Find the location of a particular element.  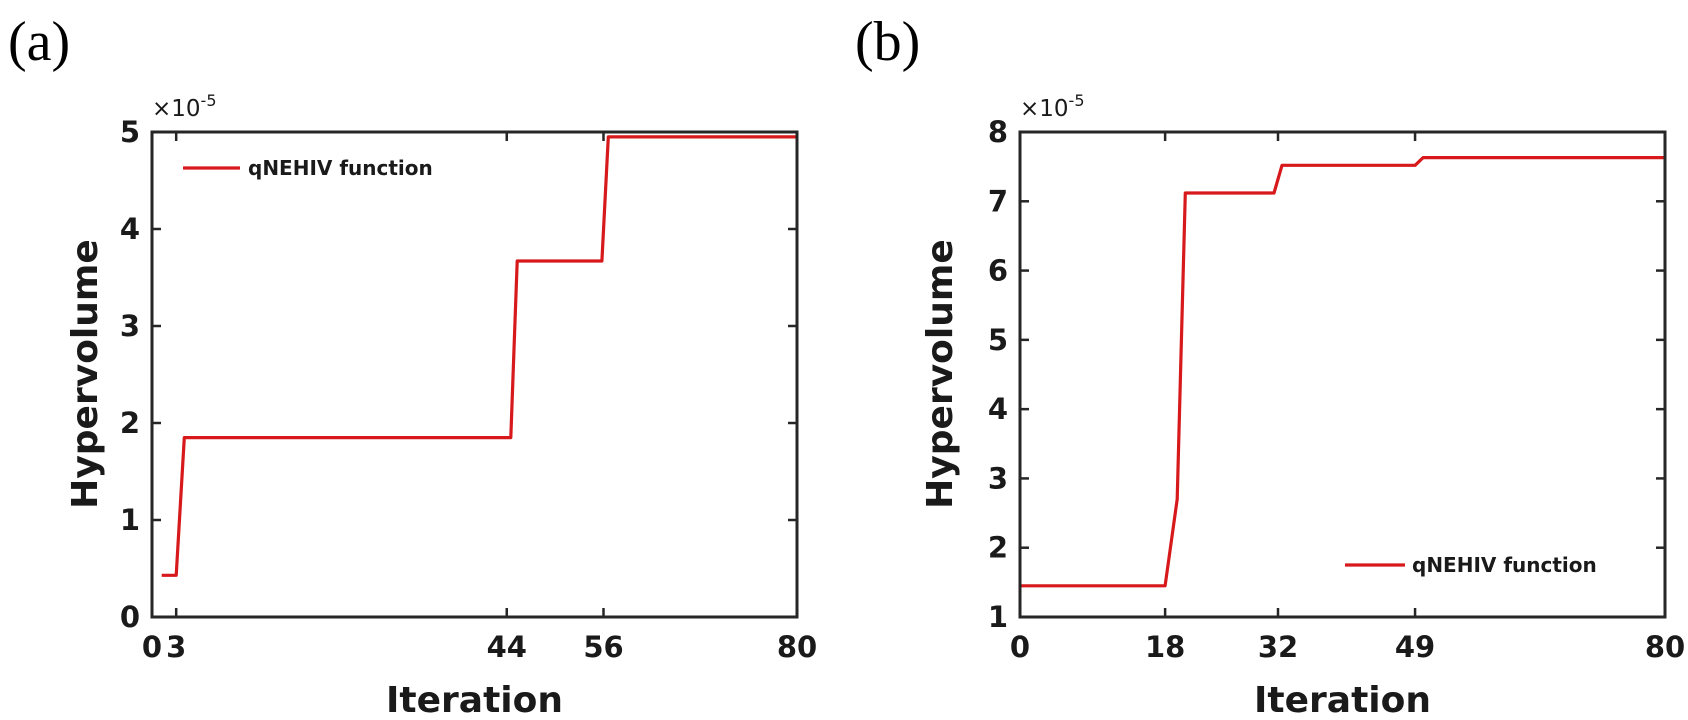

y-tick-label: 8 is located at coordinates (998, 132).